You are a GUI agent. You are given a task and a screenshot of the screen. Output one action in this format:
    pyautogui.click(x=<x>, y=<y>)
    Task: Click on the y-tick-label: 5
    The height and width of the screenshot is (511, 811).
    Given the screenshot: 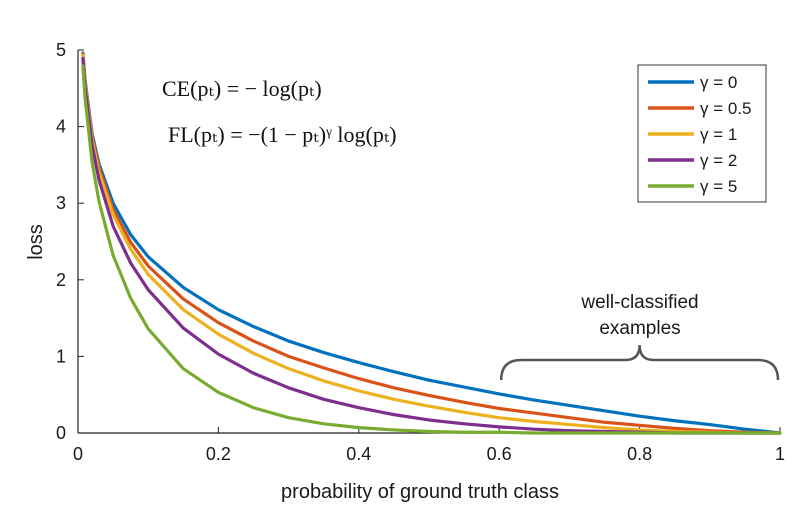 What is the action you would take?
    pyautogui.click(x=61, y=50)
    